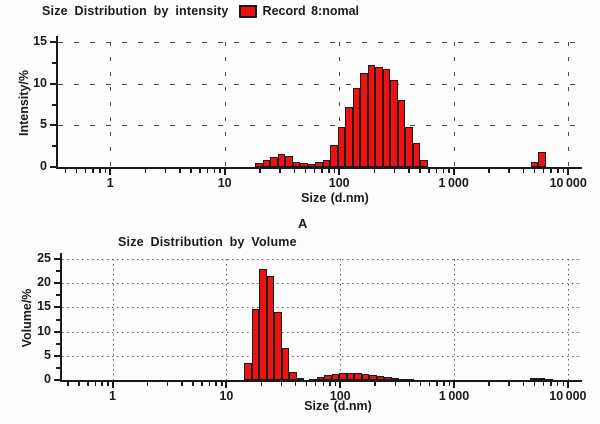 Image resolution: width=600 pixels, height=424 pixels. Describe the element at coordinates (44, 282) in the screenshot. I see `y-tick-label: 20` at that location.